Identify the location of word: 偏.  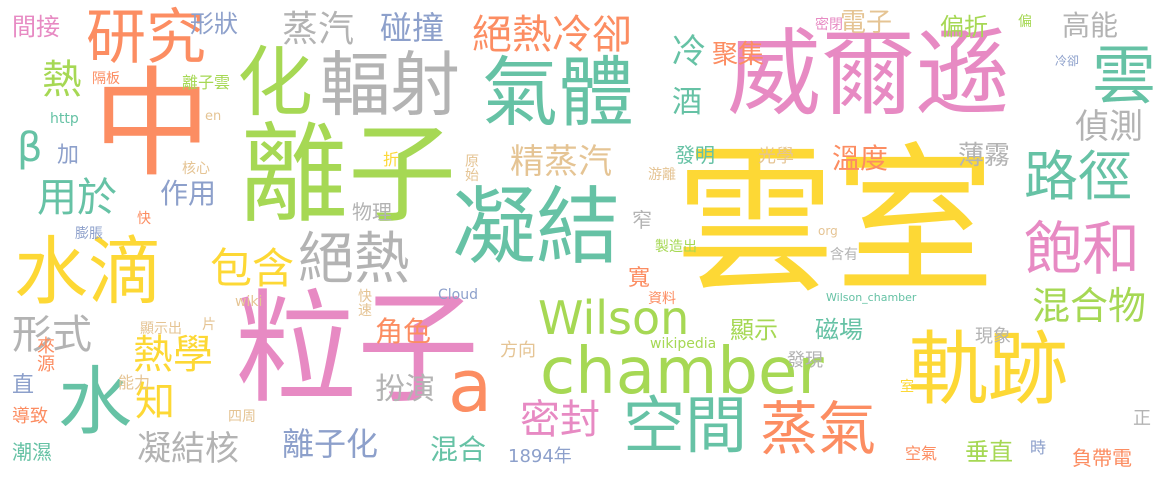
(1025, 22).